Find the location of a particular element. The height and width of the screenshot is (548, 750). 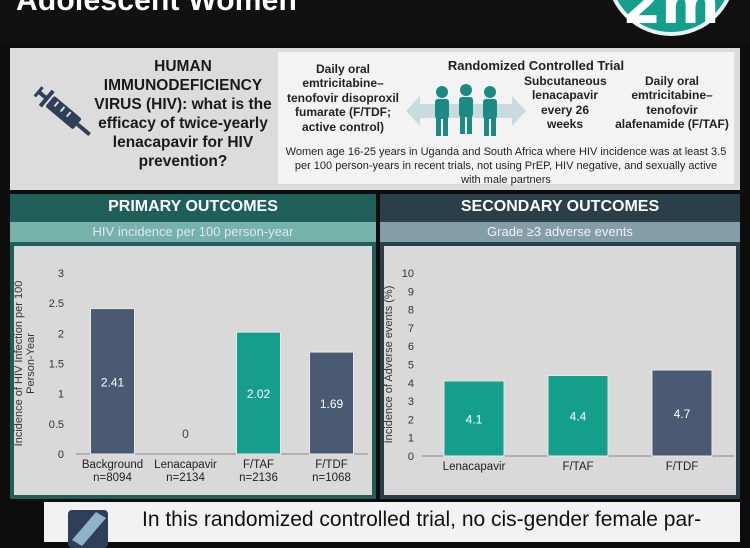

y-tick-label: 7 is located at coordinates (411, 329).